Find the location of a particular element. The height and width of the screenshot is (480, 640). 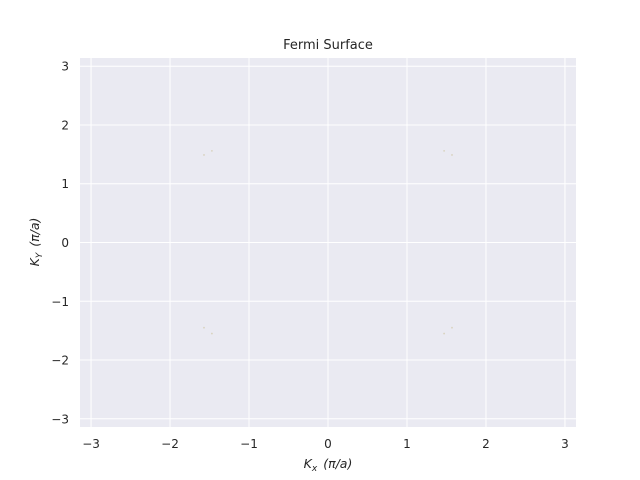

y-tick-label: 0 is located at coordinates (65, 243).